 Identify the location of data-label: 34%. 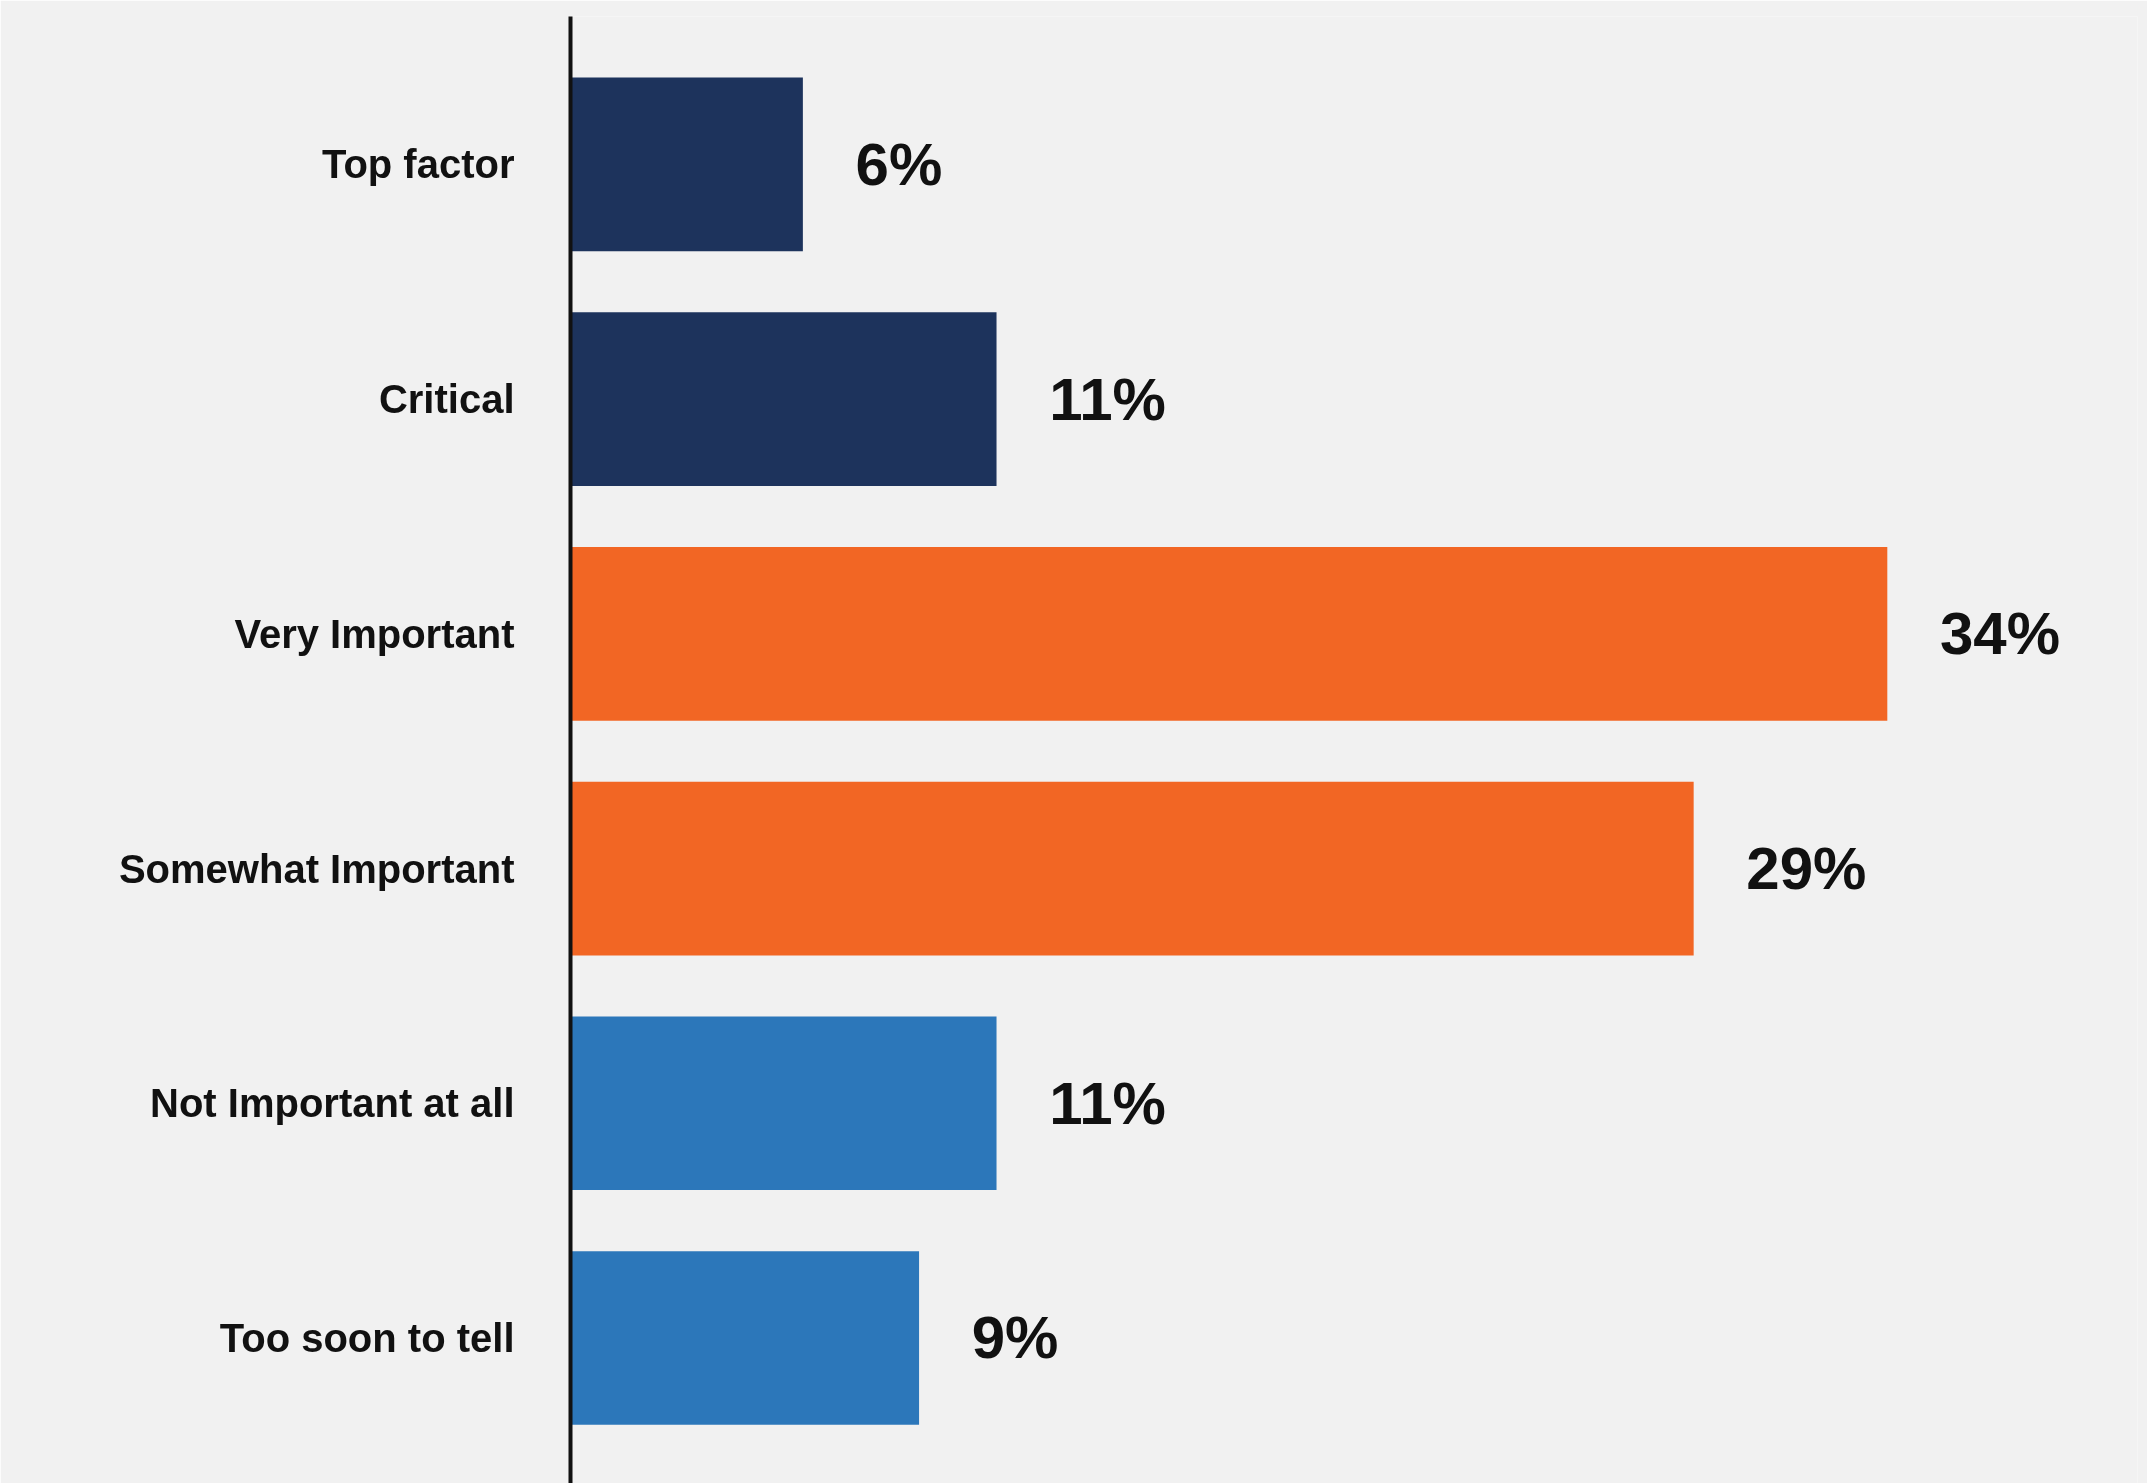
(2000, 634).